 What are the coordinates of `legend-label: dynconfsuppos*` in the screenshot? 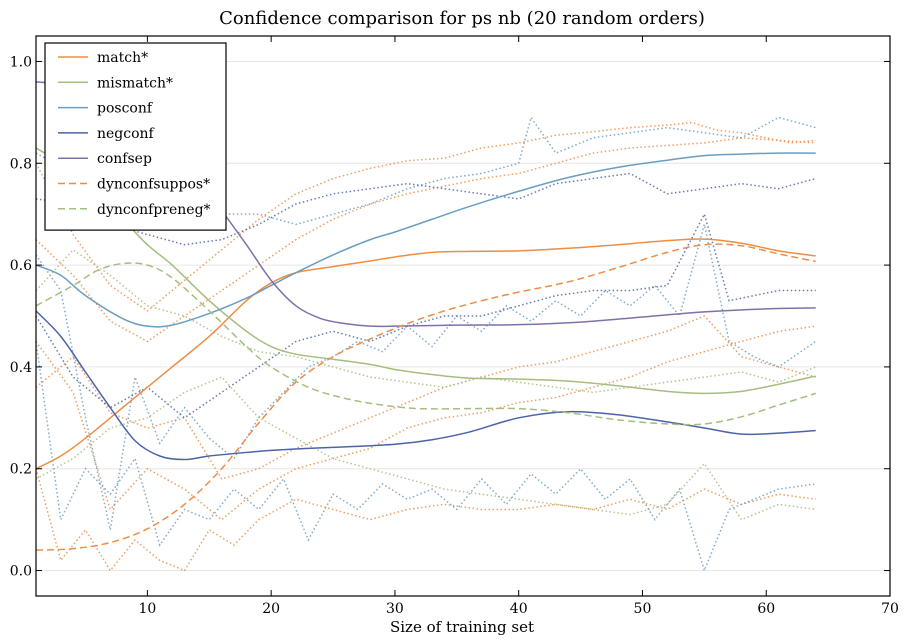 It's located at (153, 185).